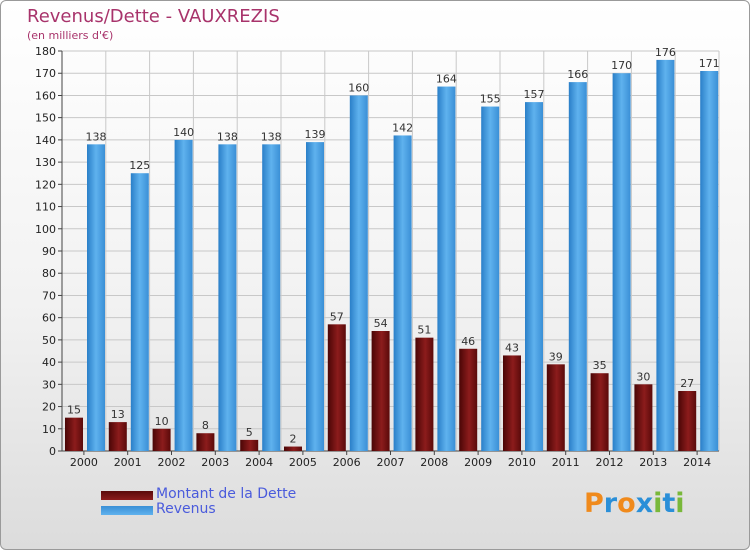  What do you see at coordinates (468, 341) in the screenshot?
I see `data-label: 46` at bounding box center [468, 341].